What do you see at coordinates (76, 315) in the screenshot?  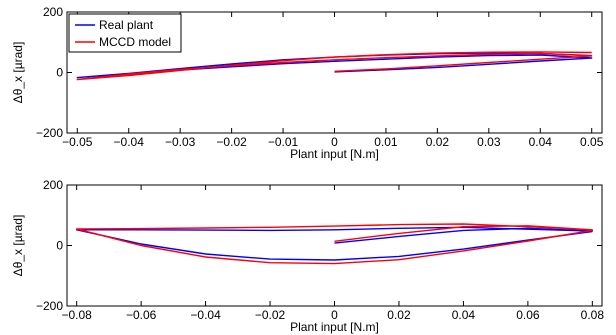 I see `x-tick-label: −0.08` at bounding box center [76, 315].